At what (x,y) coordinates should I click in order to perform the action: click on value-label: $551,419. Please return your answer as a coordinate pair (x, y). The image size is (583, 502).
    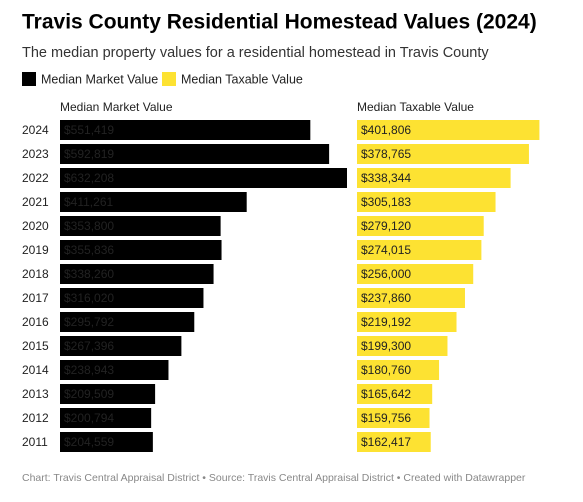
    Looking at the image, I should click on (89, 130).